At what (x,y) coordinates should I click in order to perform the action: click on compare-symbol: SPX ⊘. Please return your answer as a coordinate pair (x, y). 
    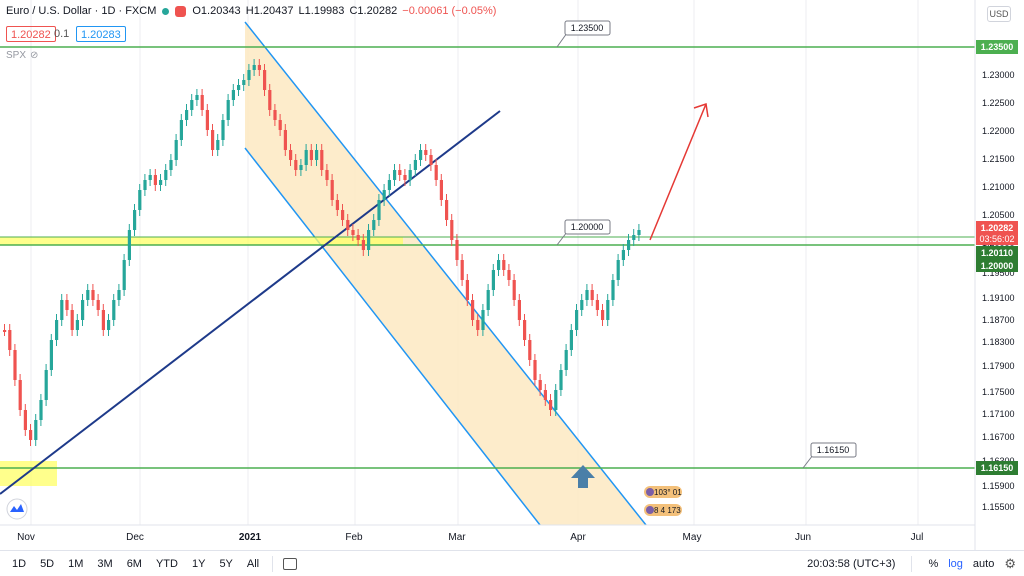
    Looking at the image, I should click on (22, 55).